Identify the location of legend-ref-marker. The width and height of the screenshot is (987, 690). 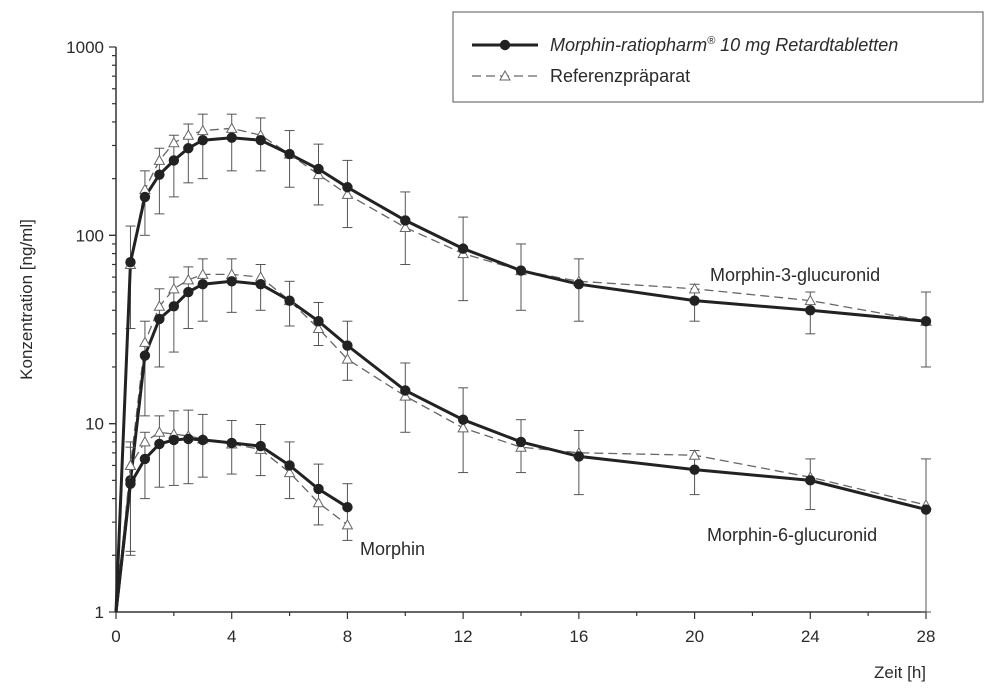
(505, 75).